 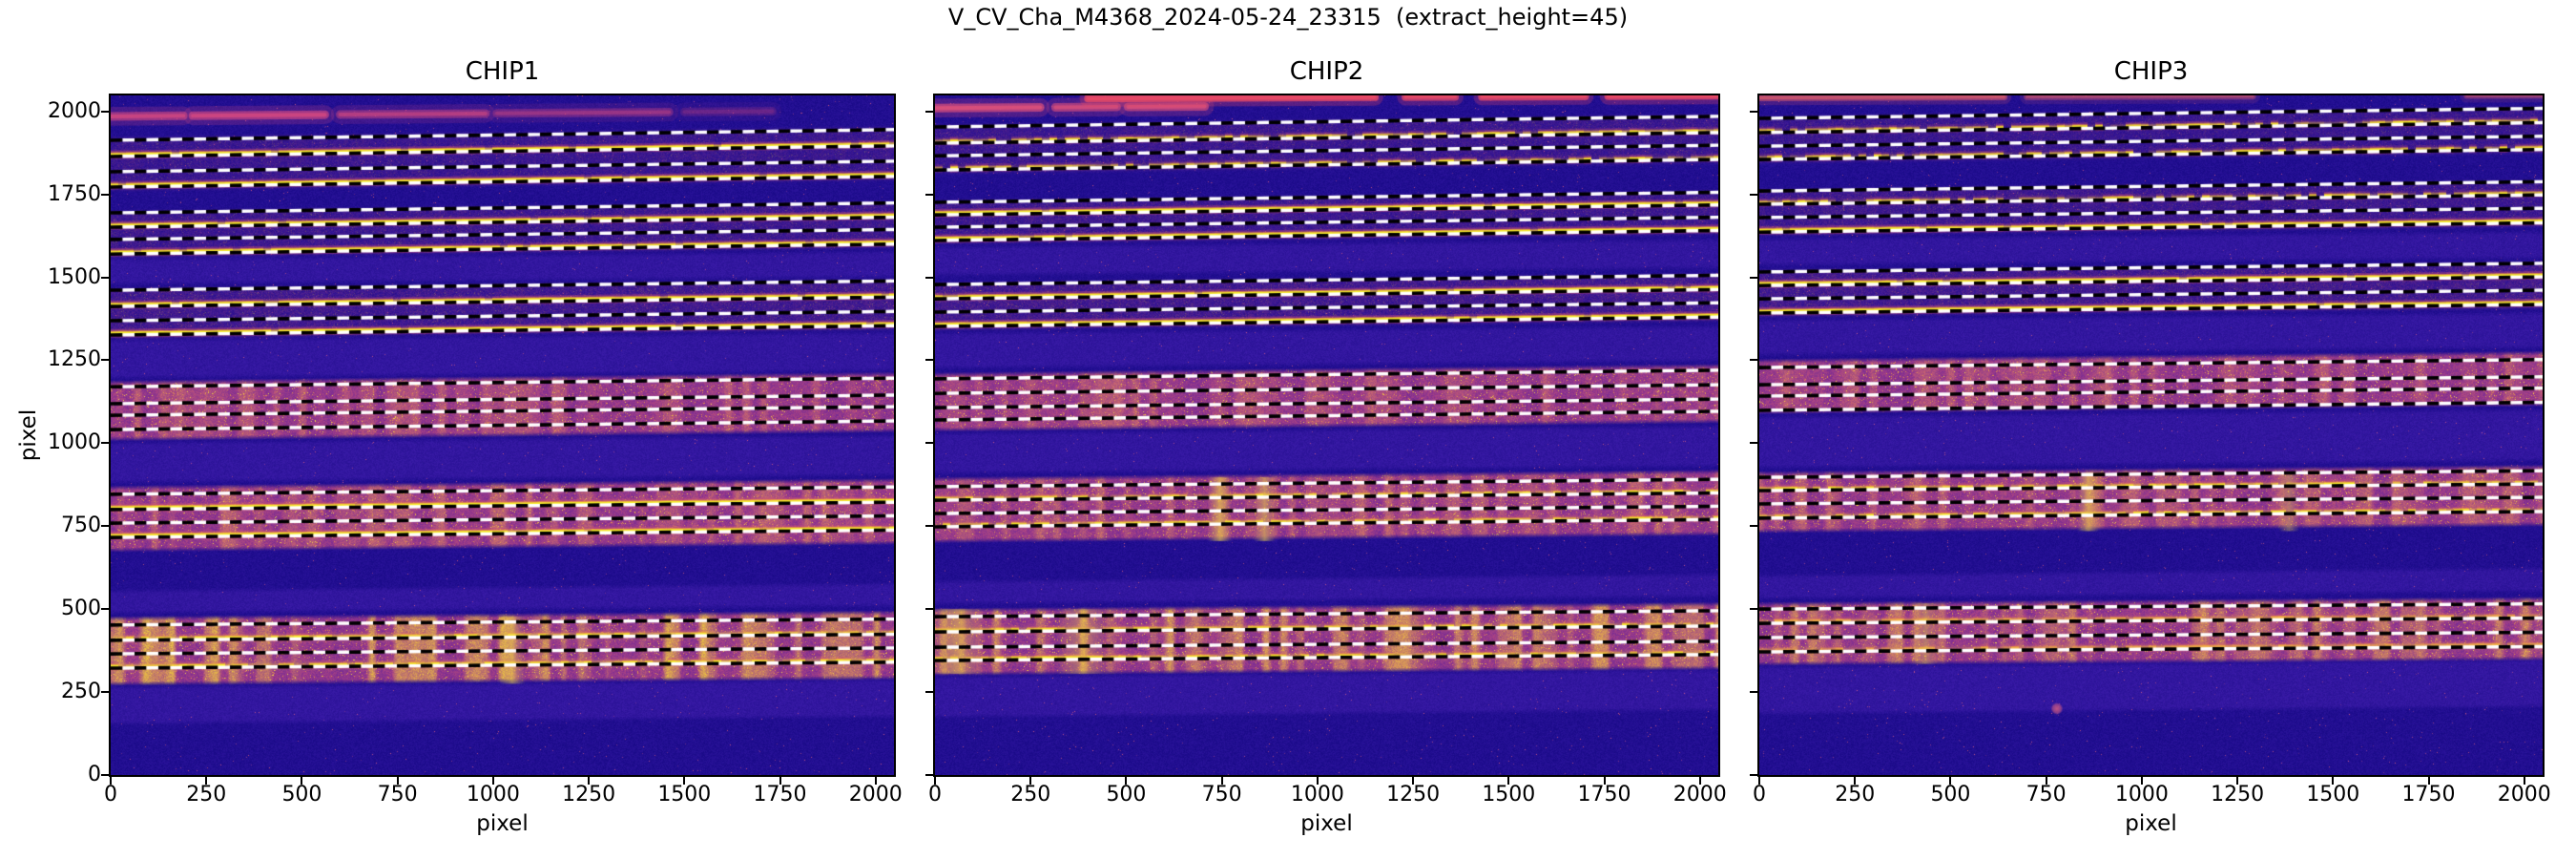 What do you see at coordinates (74, 276) in the screenshot?
I see `y-tick-label: 1500` at bounding box center [74, 276].